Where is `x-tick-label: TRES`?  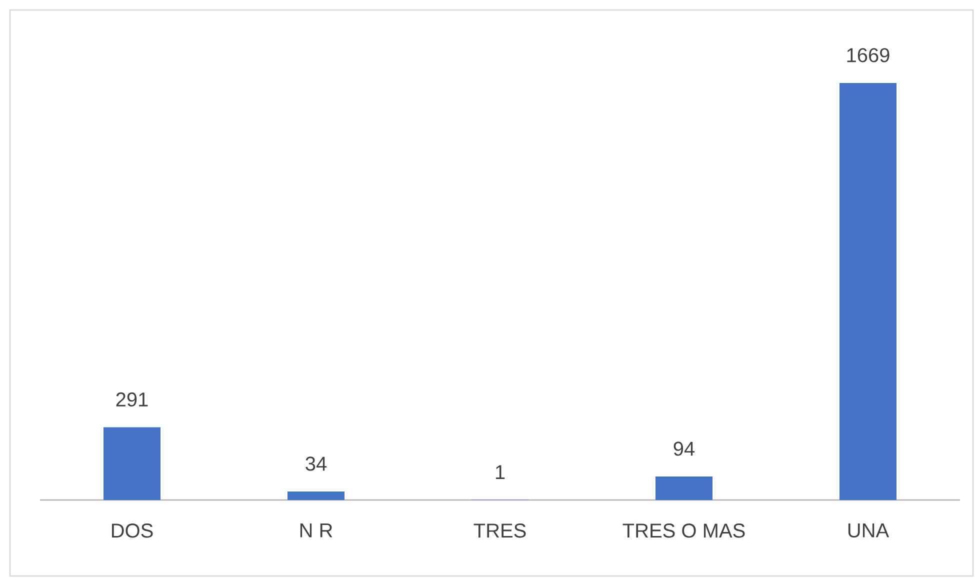
x-tick-label: TRES is located at coordinates (500, 531).